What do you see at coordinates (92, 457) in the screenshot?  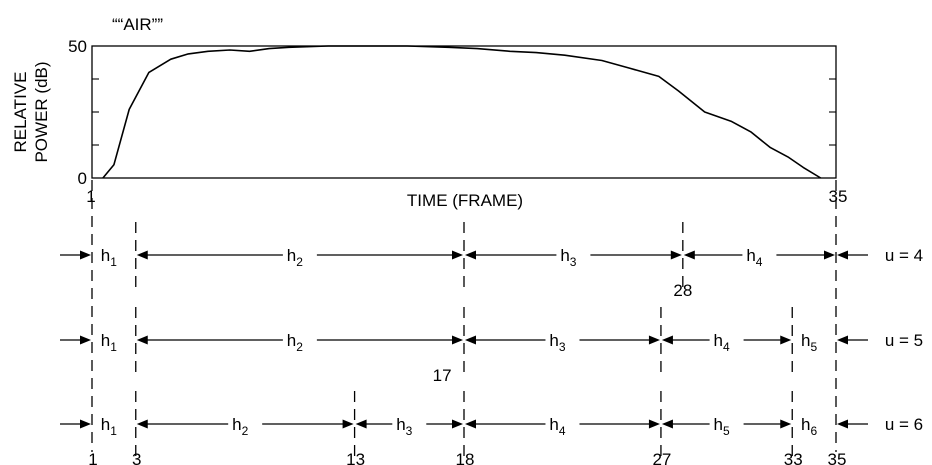 I see `frame-marker-label: 1` at bounding box center [92, 457].